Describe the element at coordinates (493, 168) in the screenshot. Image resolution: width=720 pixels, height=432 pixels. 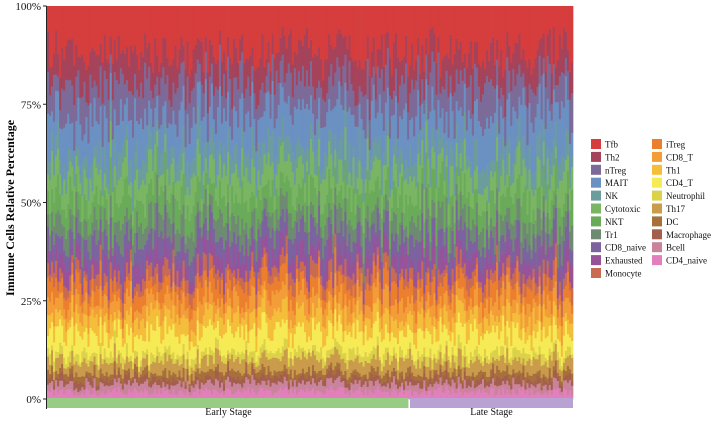
I see `bar-segment-nk` at that location.